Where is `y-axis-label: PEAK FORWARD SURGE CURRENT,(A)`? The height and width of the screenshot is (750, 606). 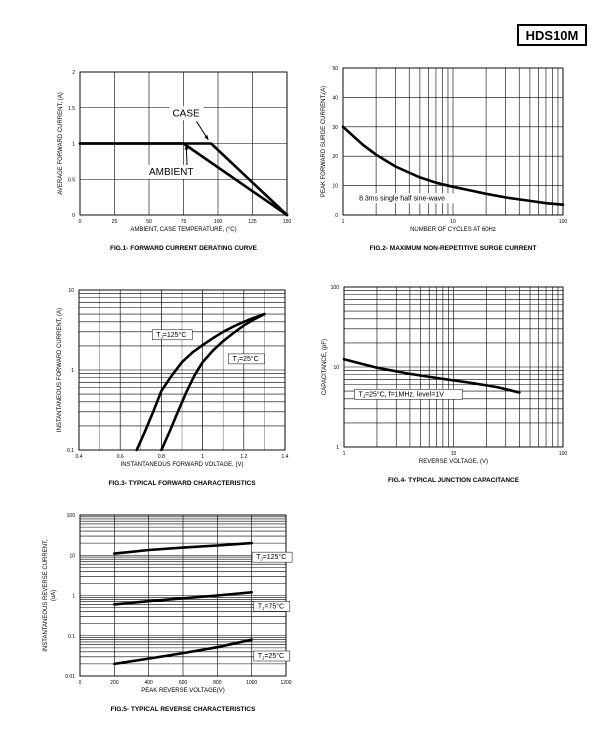
y-axis-label: PEAK FORWARD SURGE CURRENT,(A) is located at coordinates (324, 141).